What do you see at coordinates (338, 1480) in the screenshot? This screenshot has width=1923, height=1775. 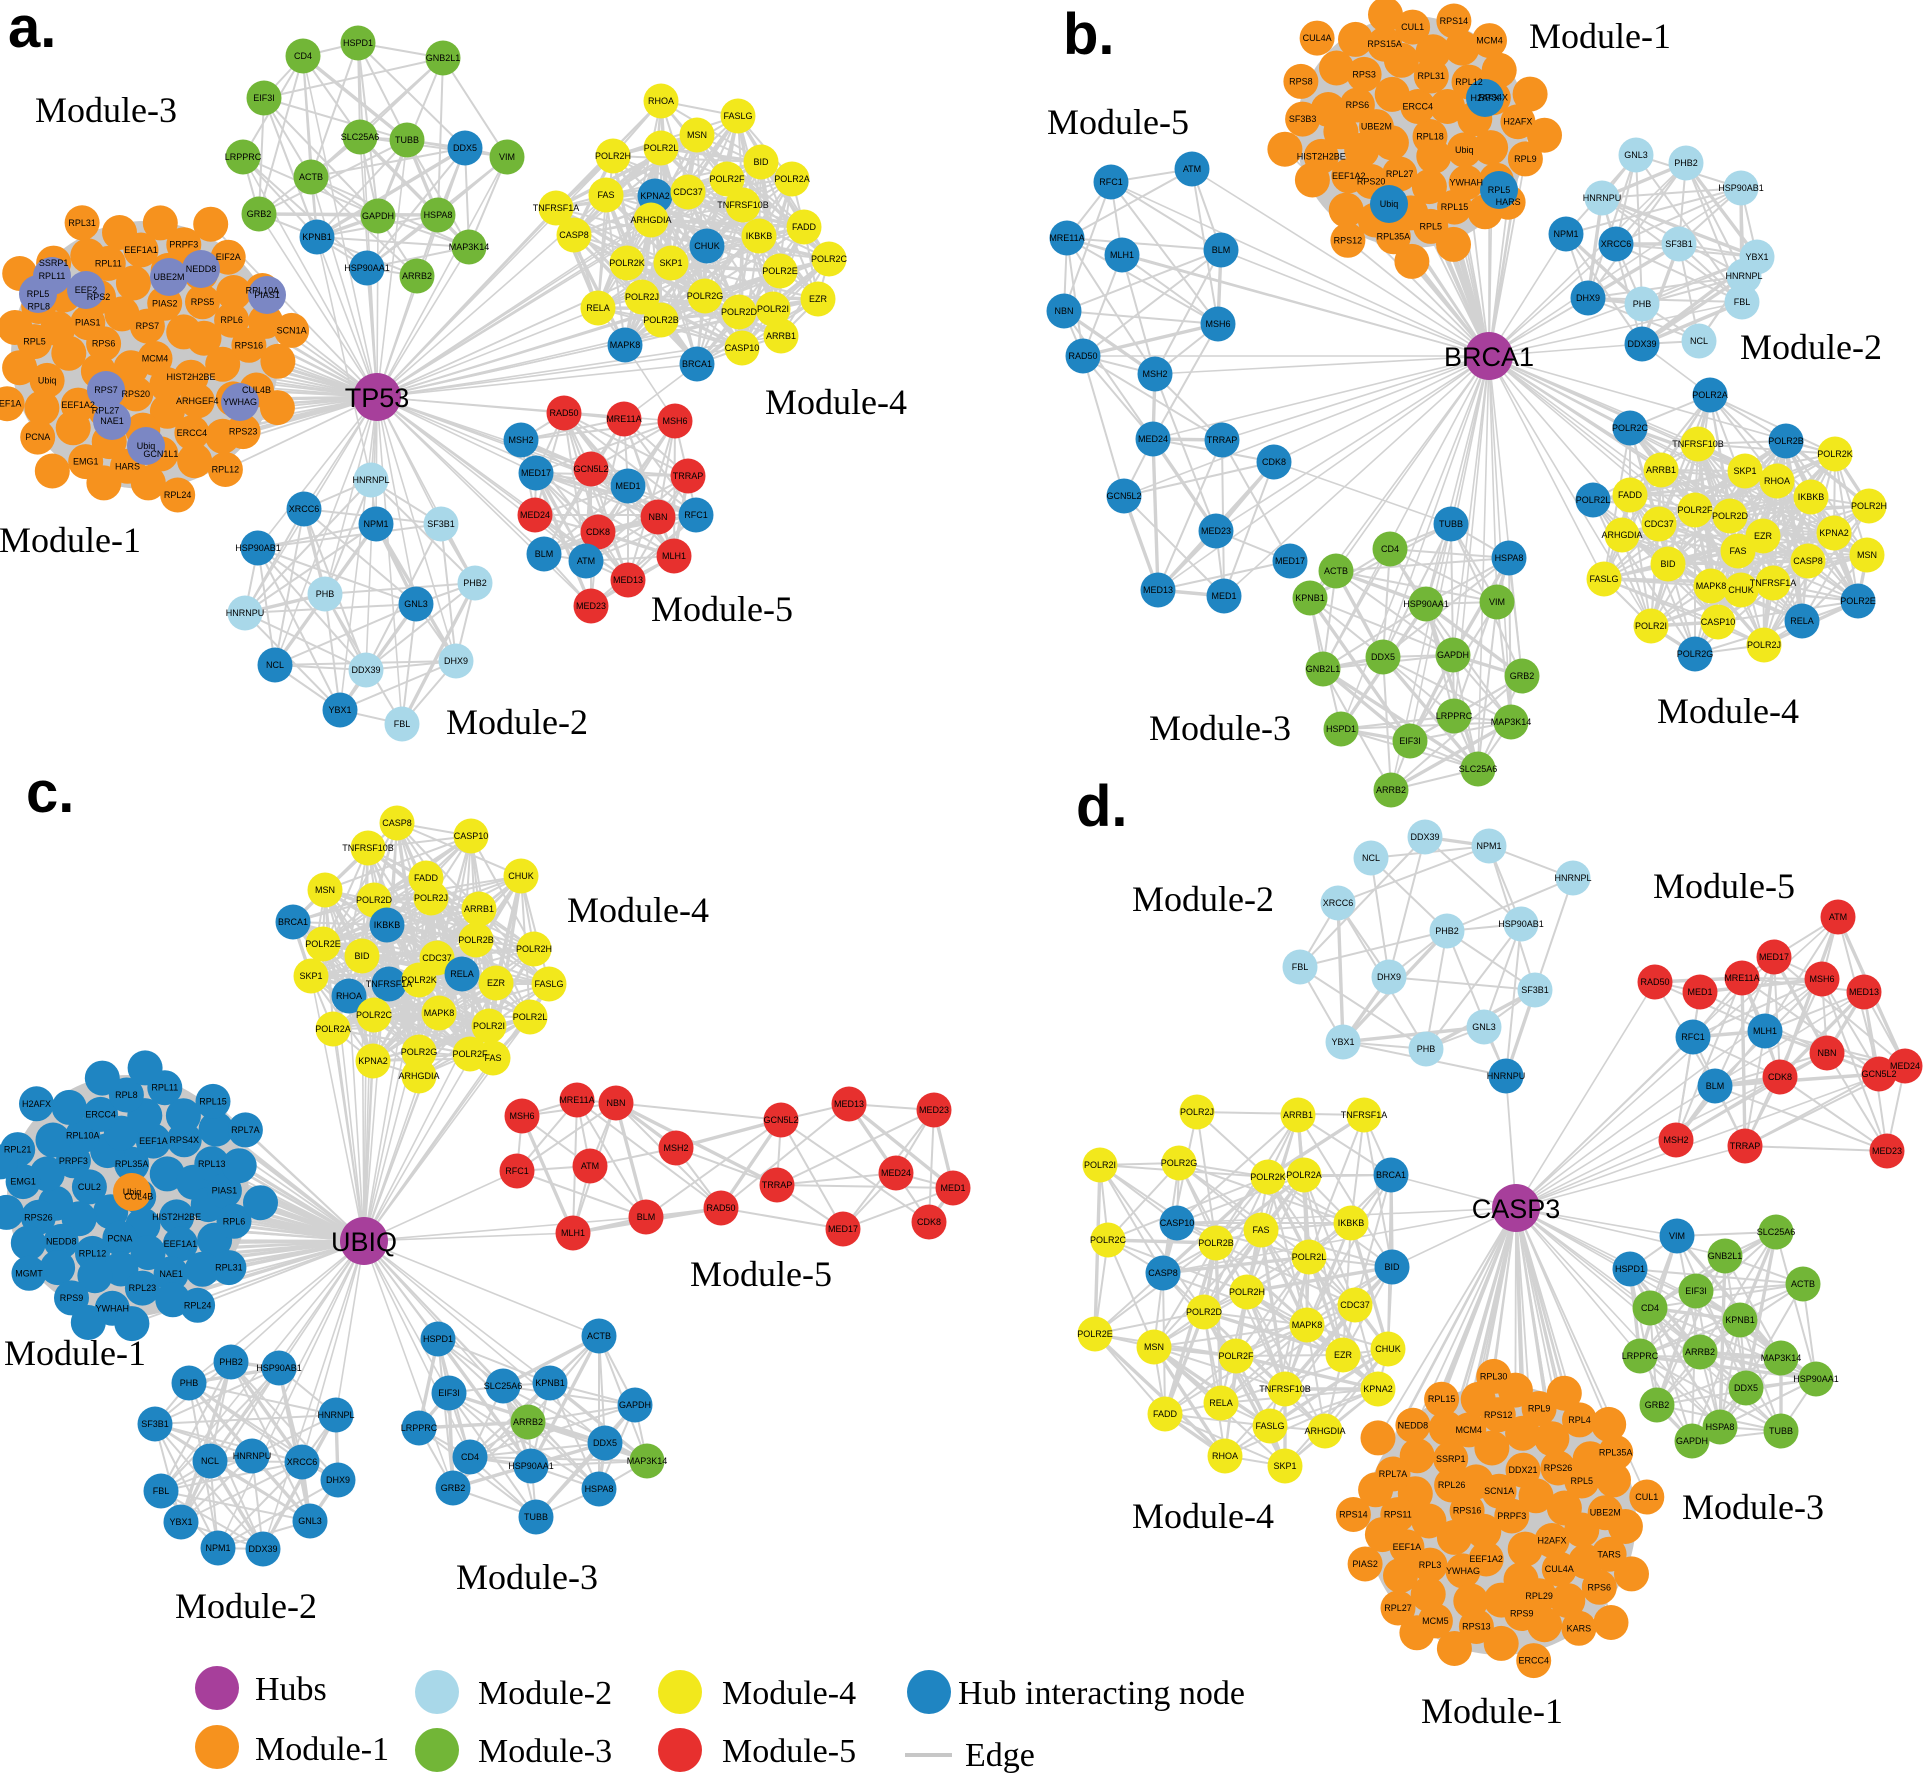 I see `svg-text: DHX9` at bounding box center [338, 1480].